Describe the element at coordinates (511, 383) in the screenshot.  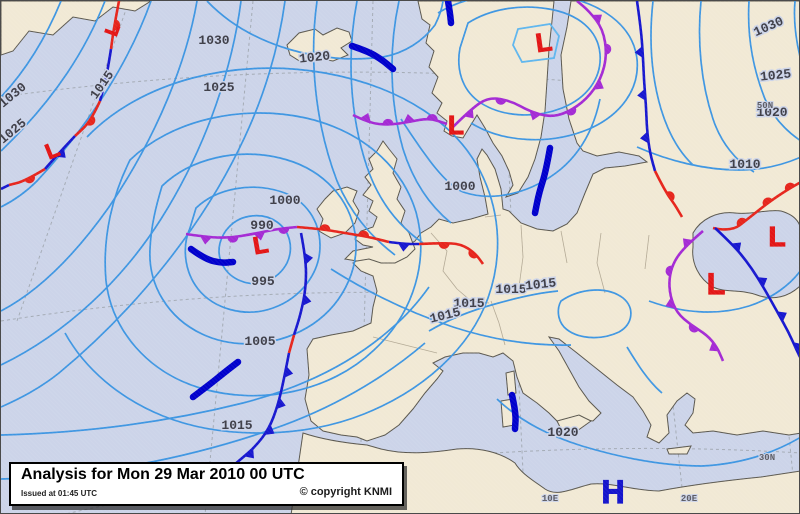
I see `land-corsica` at that location.